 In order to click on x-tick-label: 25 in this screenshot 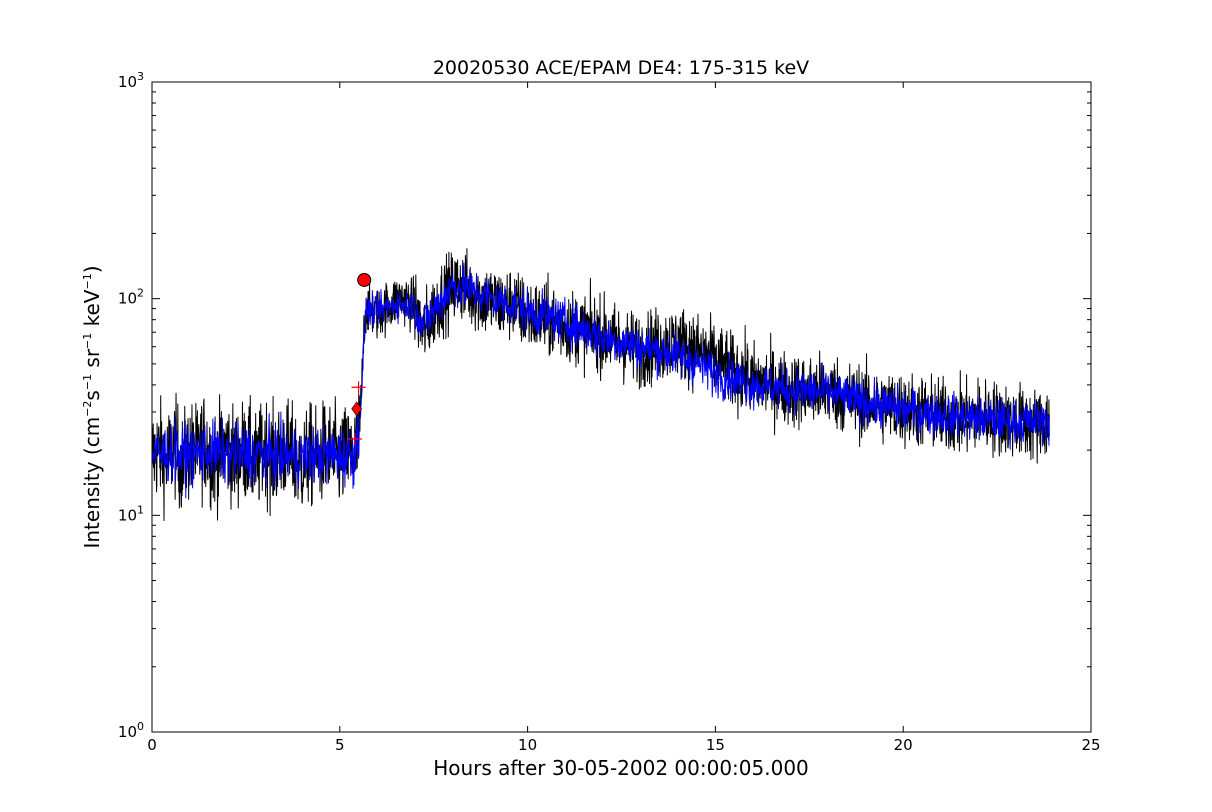, I will do `click(1090, 745)`.